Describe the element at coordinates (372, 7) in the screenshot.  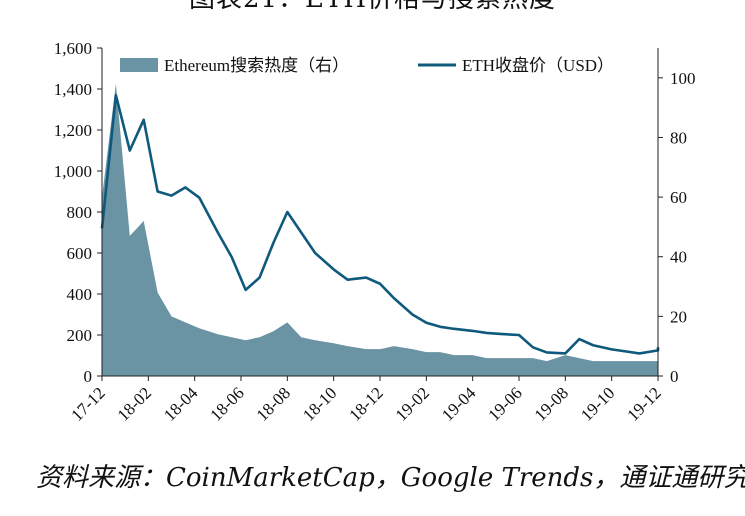
I see `chart-title: 图表21：ETH价格与搜索热度` at that location.